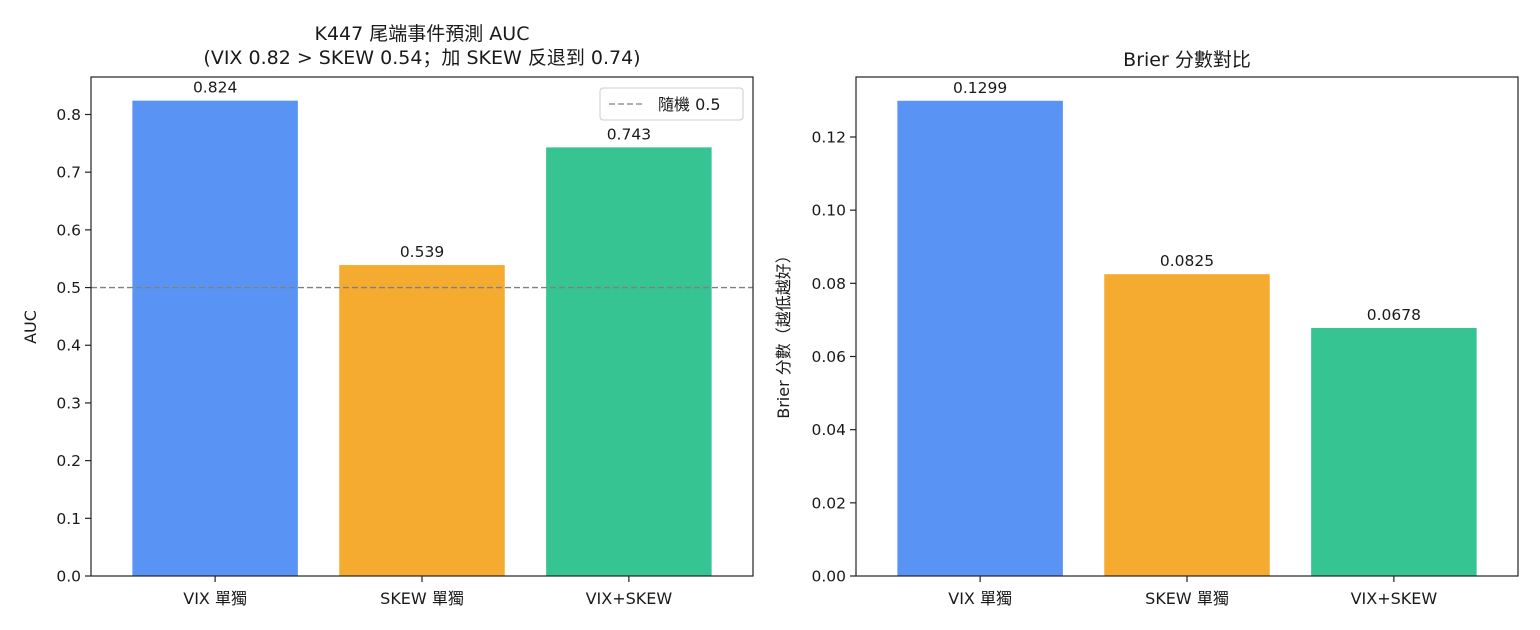 This screenshot has height=630, width=1540. Describe the element at coordinates (68, 230) in the screenshot. I see `y-tick-label: 0.6` at that location.